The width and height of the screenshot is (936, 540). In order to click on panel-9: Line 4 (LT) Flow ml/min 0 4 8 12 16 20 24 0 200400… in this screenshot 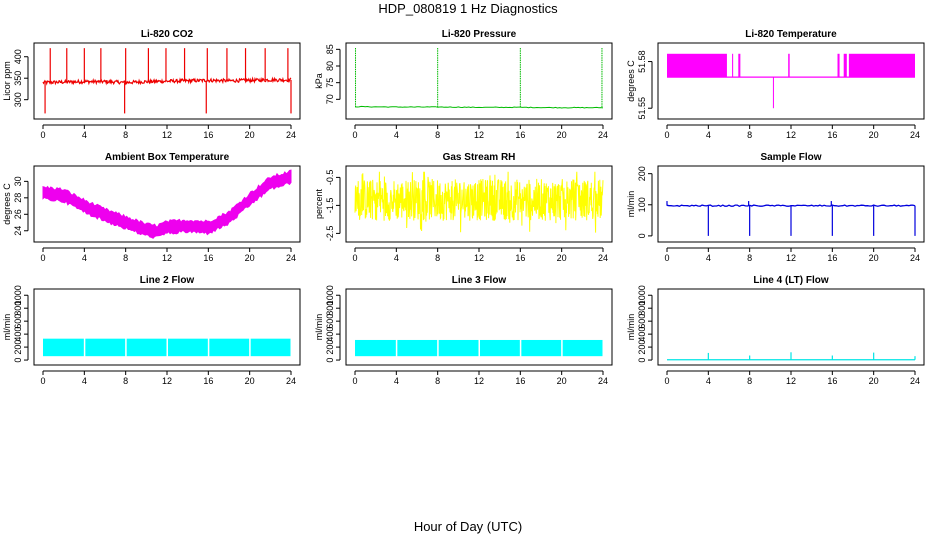, I will do `click(775, 330)`.